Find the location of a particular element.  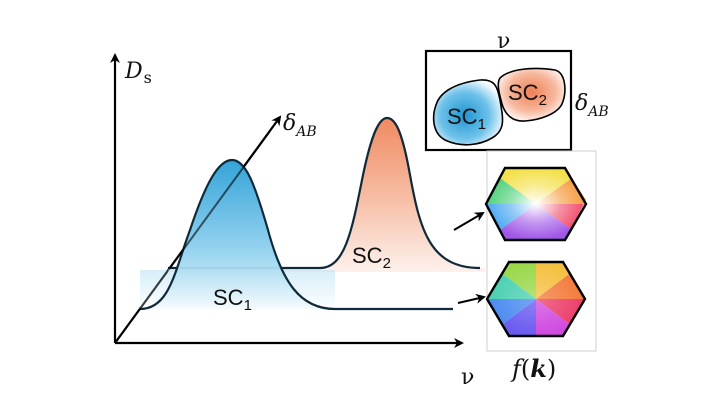

inset-domain-map: ν SC1 SC2 δAB is located at coordinates (516, 90).